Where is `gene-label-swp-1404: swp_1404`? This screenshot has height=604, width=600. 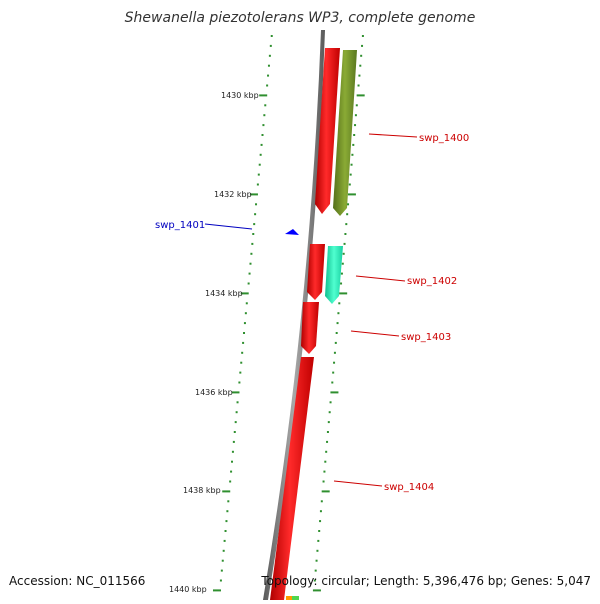
gene-label-swp-1404: swp_1404 is located at coordinates (409, 487).